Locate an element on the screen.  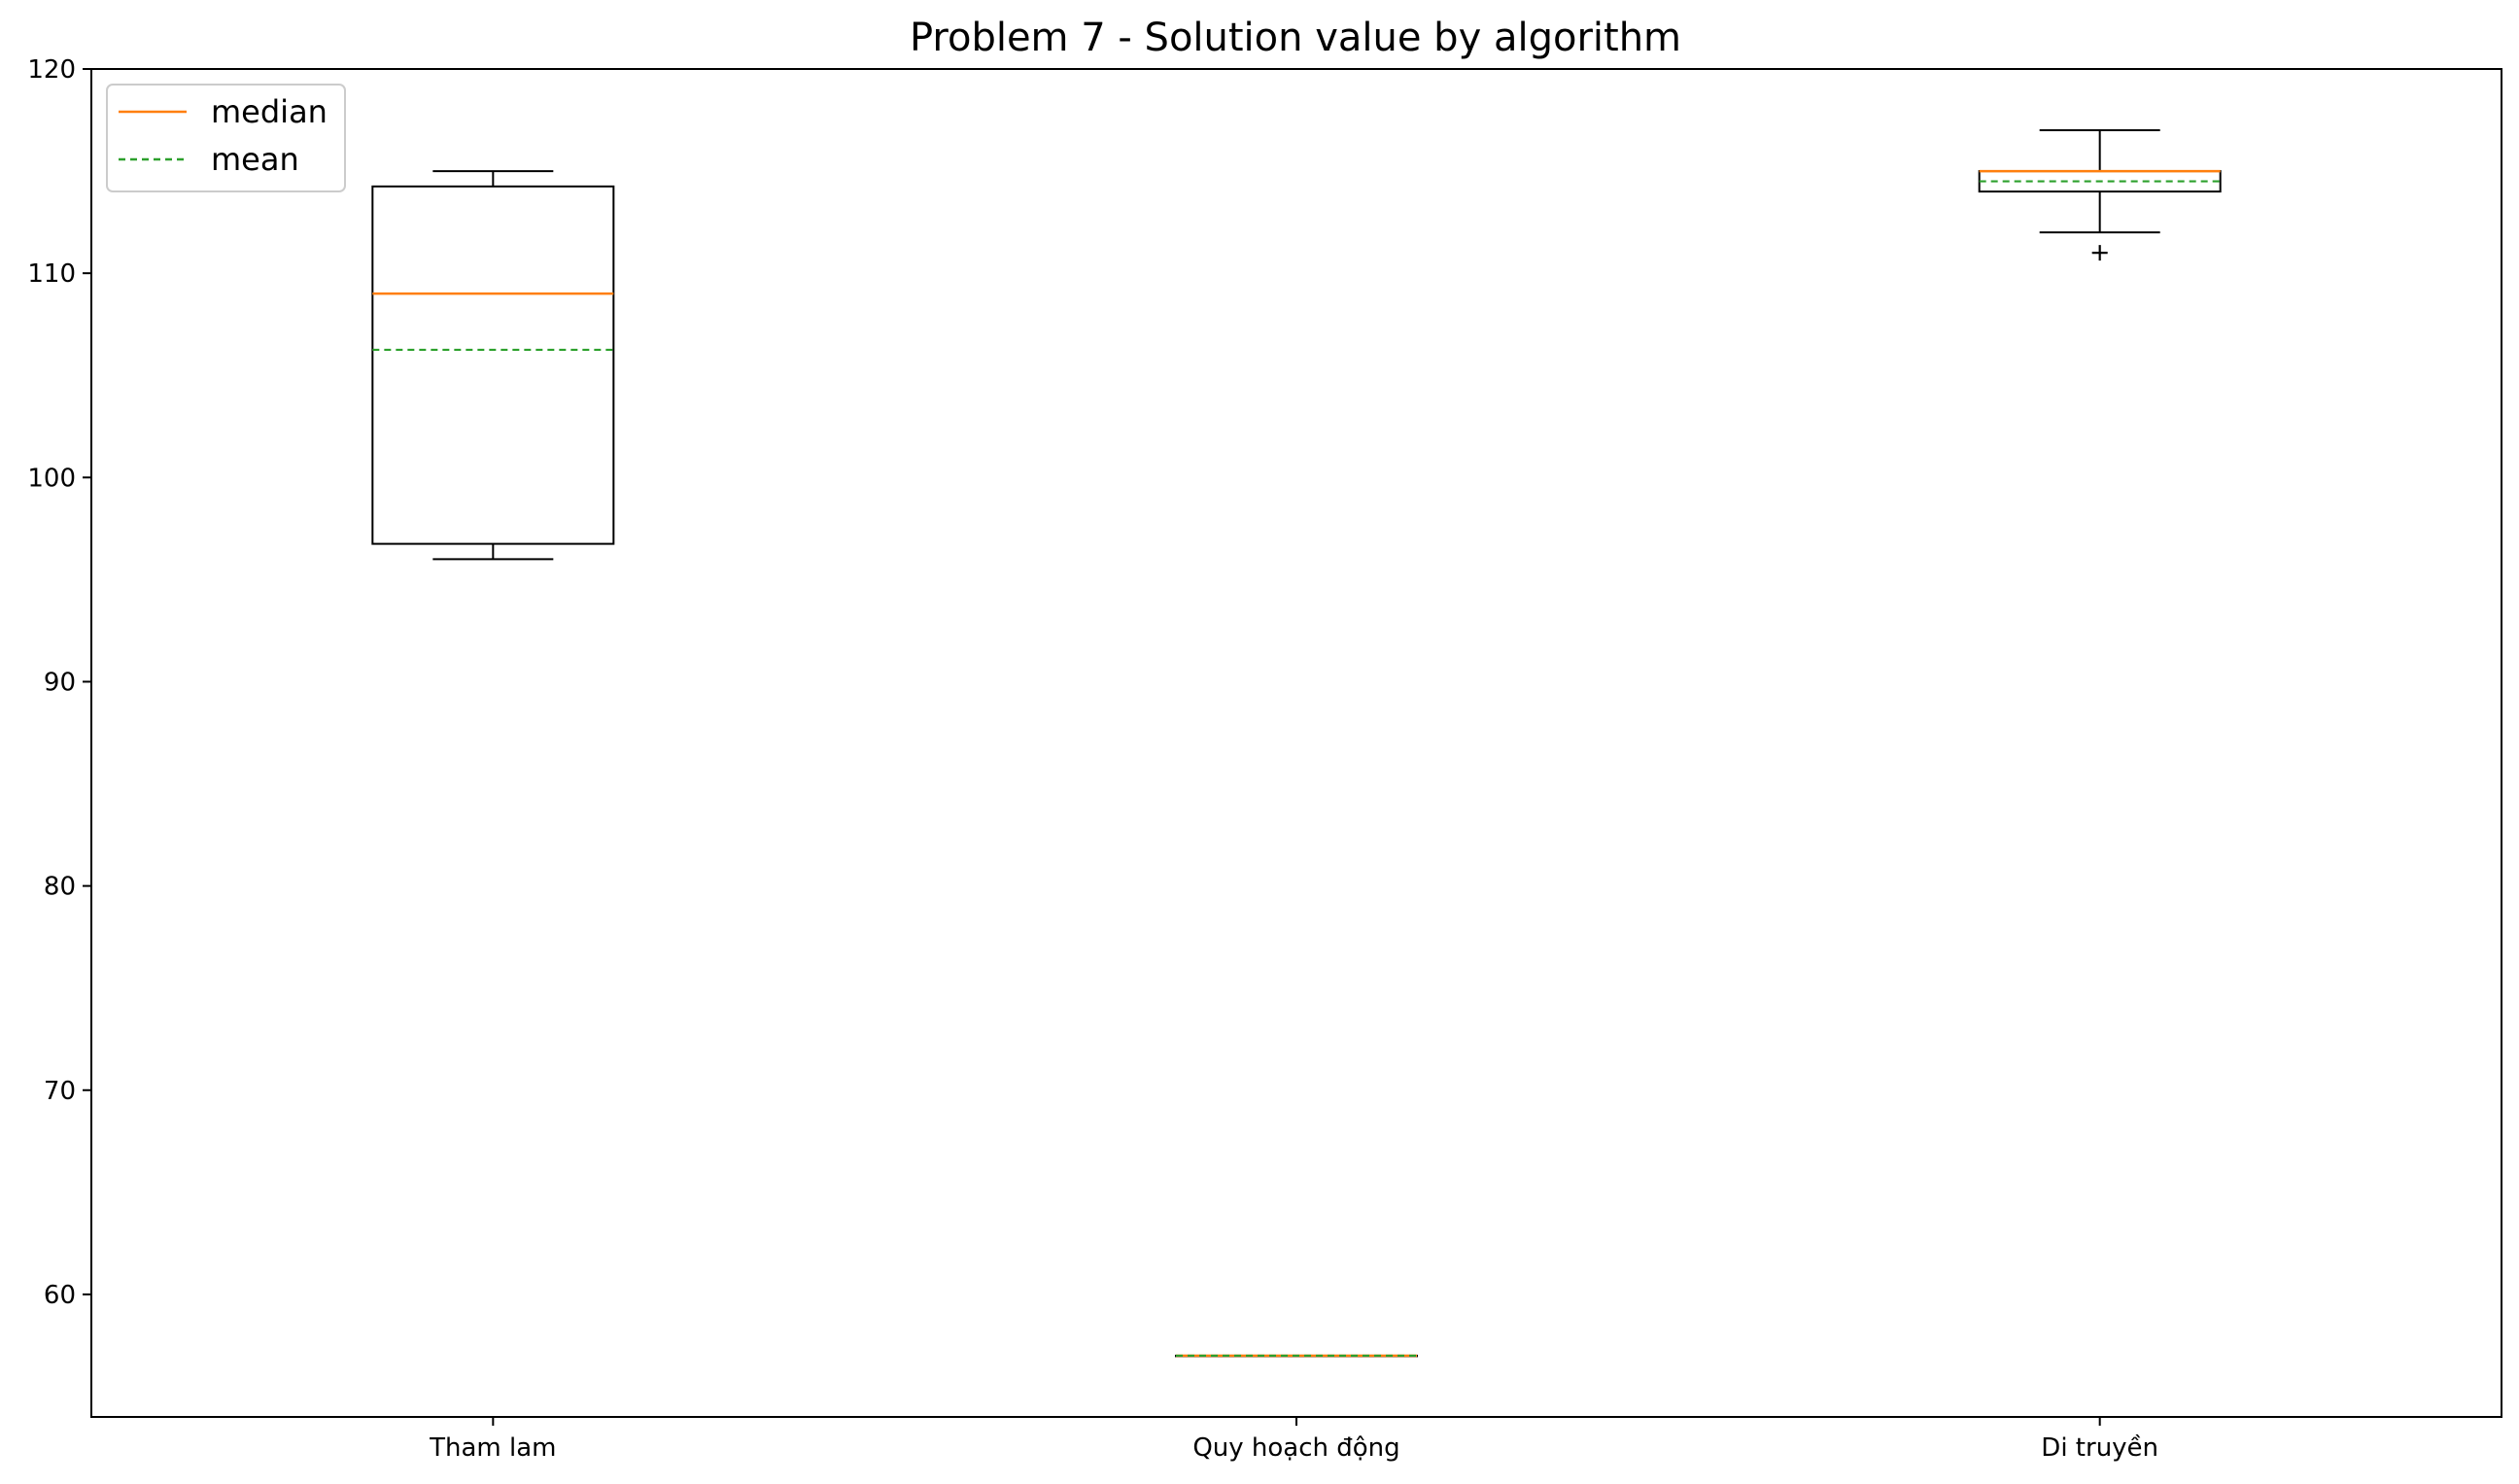
x-tick-label: Tham lam is located at coordinates (493, 1448).